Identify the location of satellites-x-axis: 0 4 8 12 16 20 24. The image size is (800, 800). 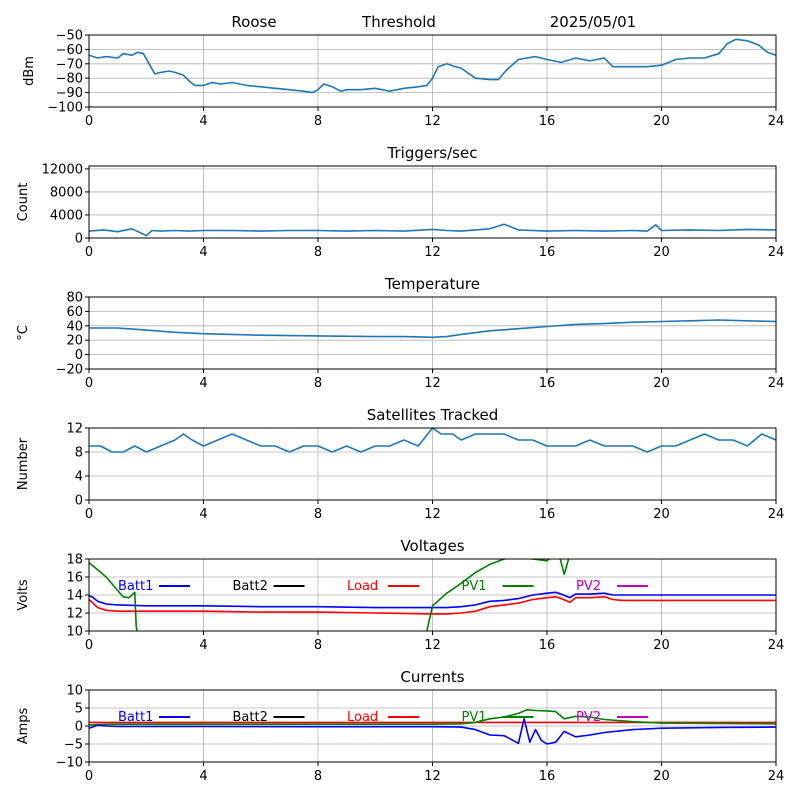
(434, 511).